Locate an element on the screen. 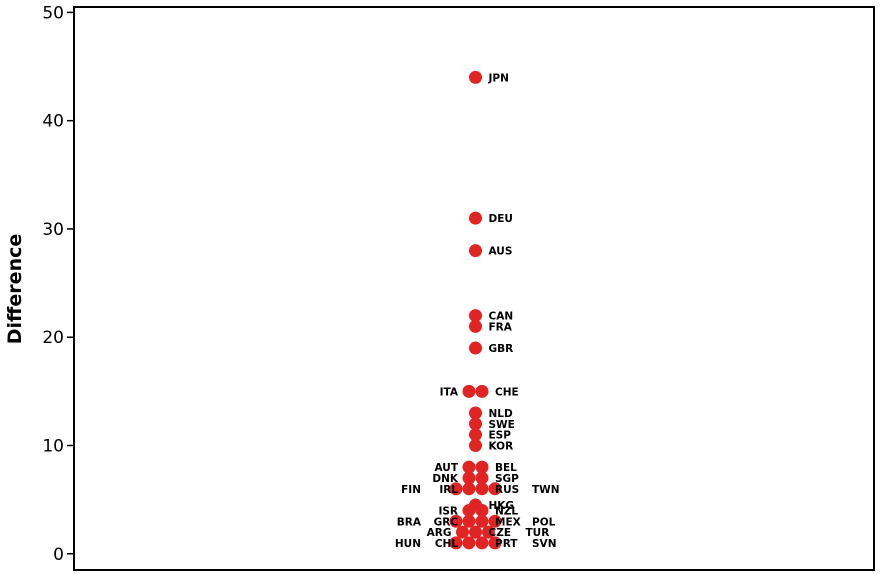 Image resolution: width=881 pixels, height=574 pixels. point-label-bel: BEL is located at coordinates (506, 468).